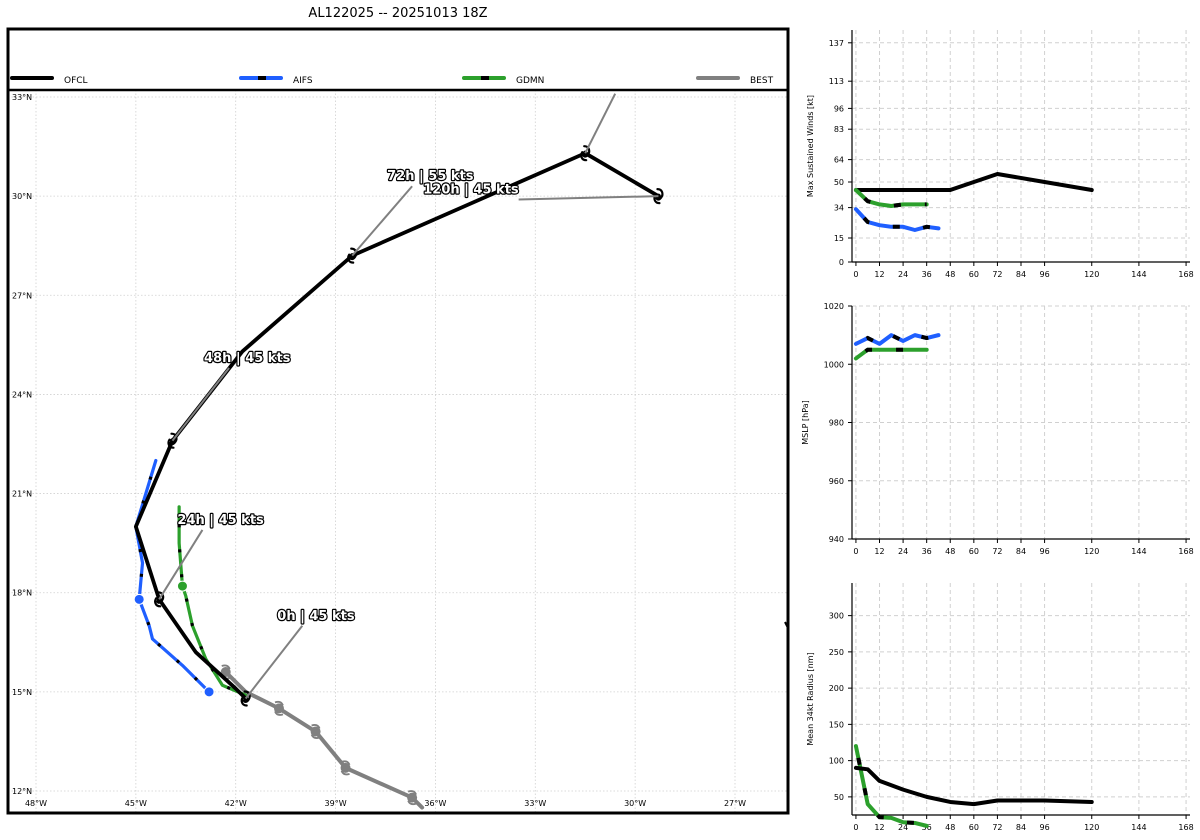  I want to click on y-tick-label: 300, so click(836, 616).